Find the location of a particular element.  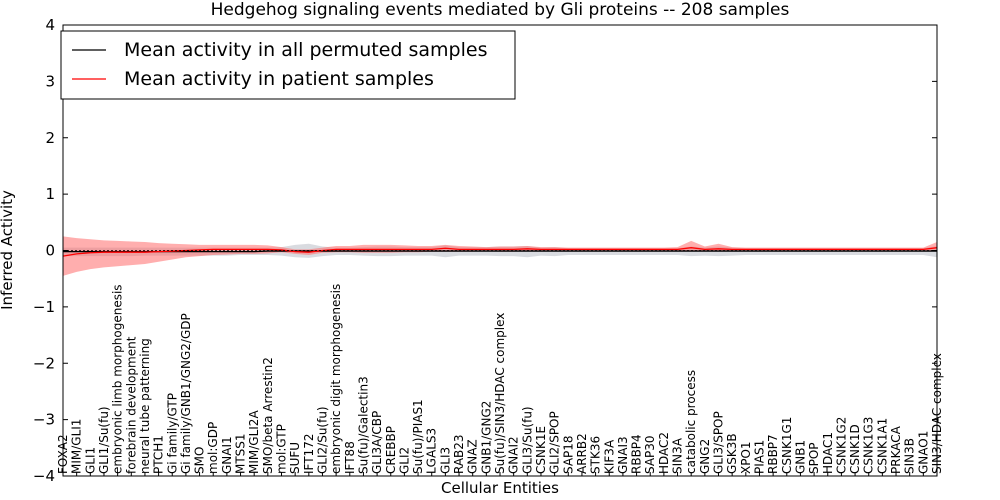

x-tick-label: XPO1 is located at coordinates (746, 457).